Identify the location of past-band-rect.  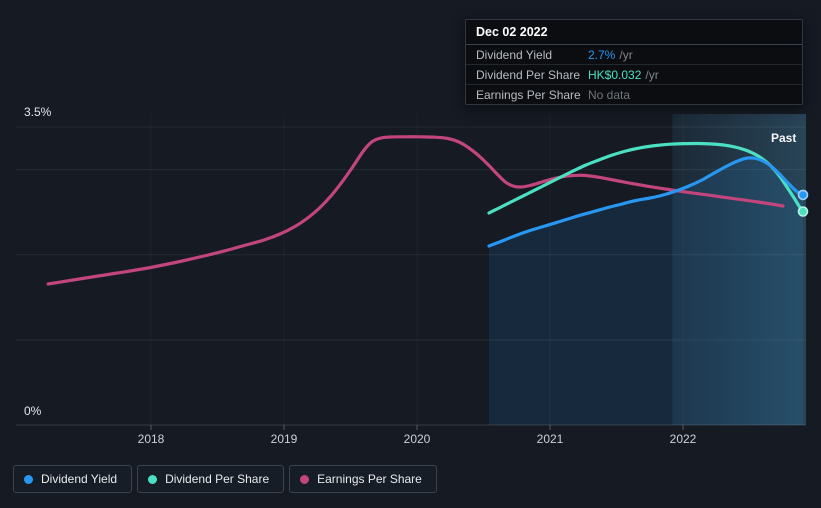
(739, 269).